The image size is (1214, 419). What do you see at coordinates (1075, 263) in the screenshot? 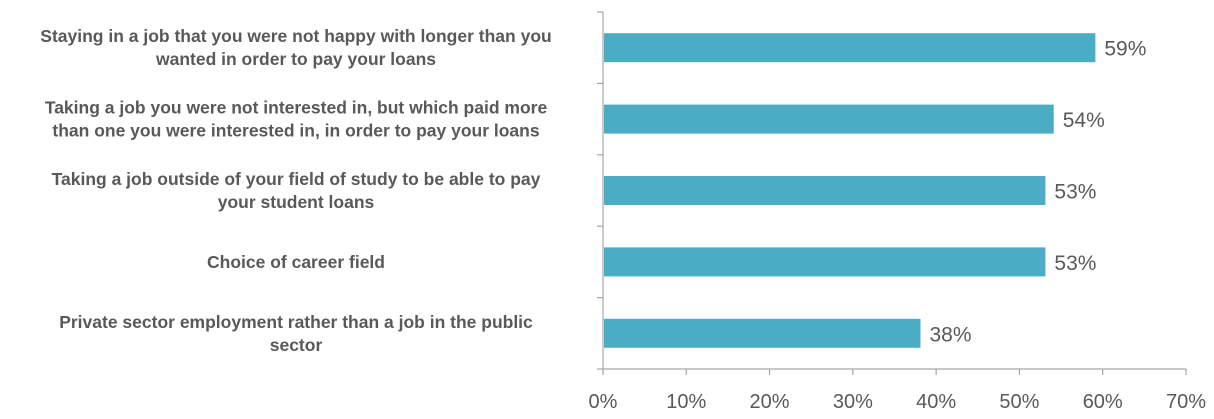
I see `value-label-4: 53%` at bounding box center [1075, 263].